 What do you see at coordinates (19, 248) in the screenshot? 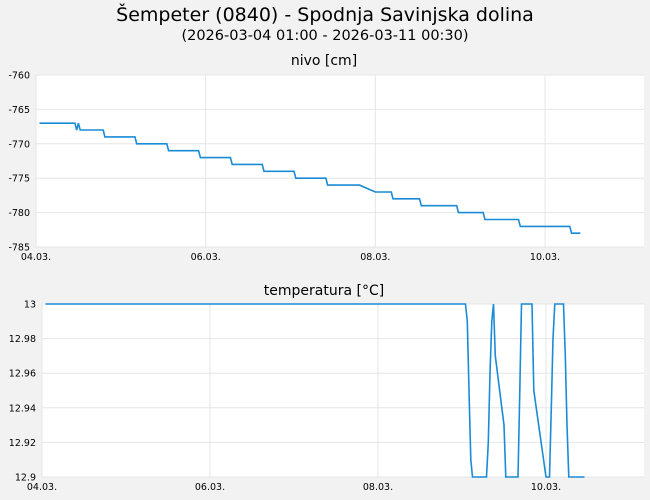
I see `y-tick-label: -785` at bounding box center [19, 248].